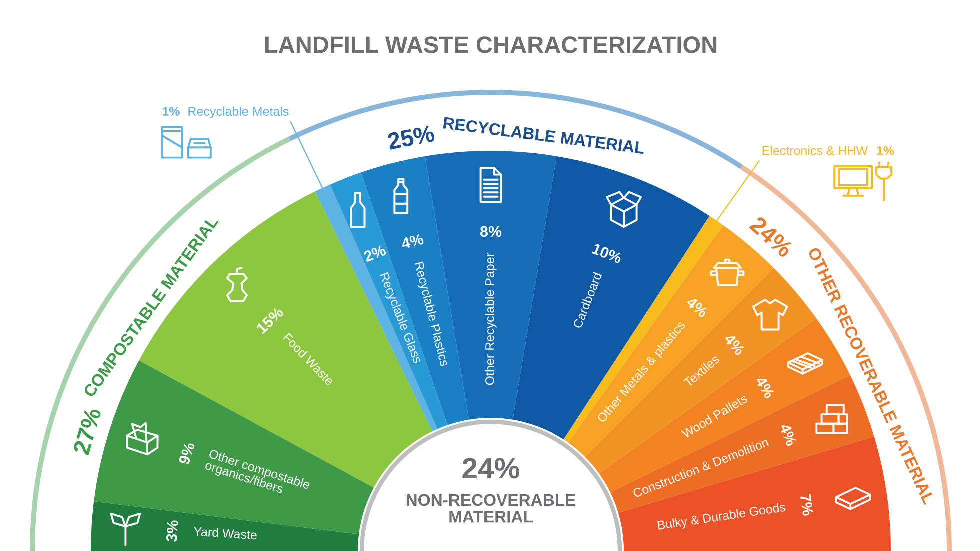 This screenshot has width=980, height=551. Describe the element at coordinates (226, 533) in the screenshot. I see `slice-label: Yard Waste` at that location.